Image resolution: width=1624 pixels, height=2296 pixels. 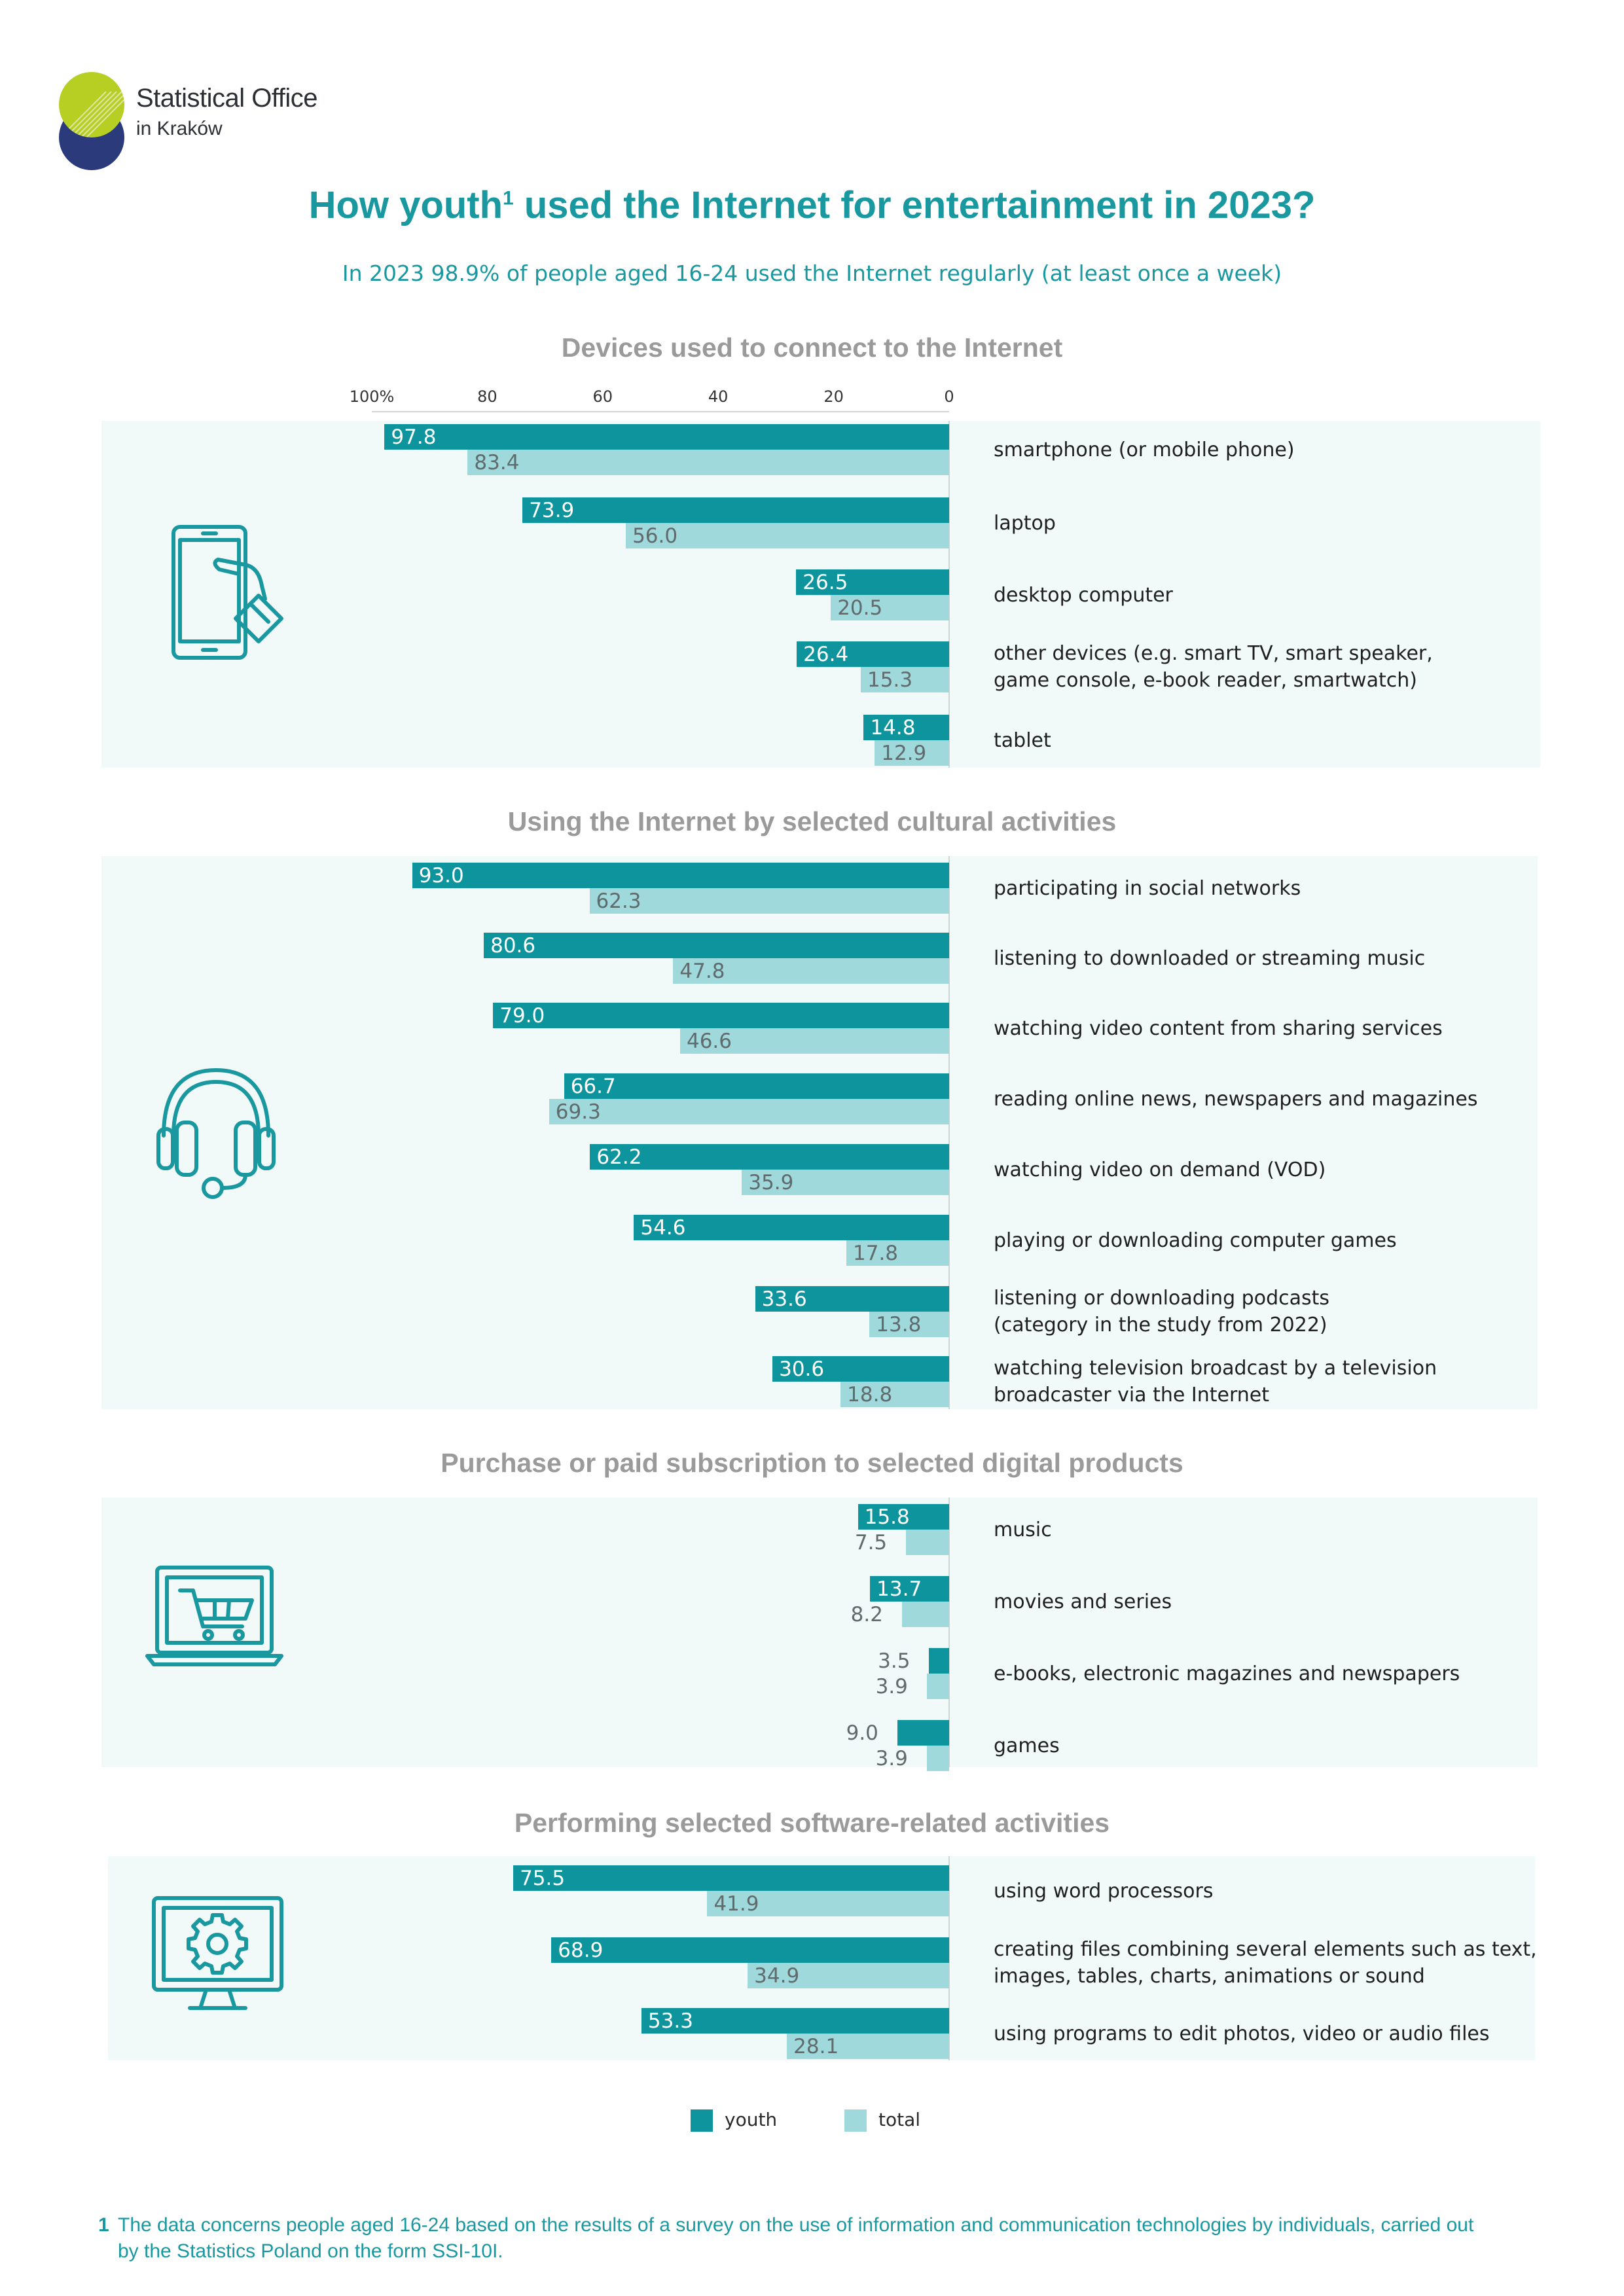 I want to click on data-label-total: 17.8, so click(x=876, y=1253).